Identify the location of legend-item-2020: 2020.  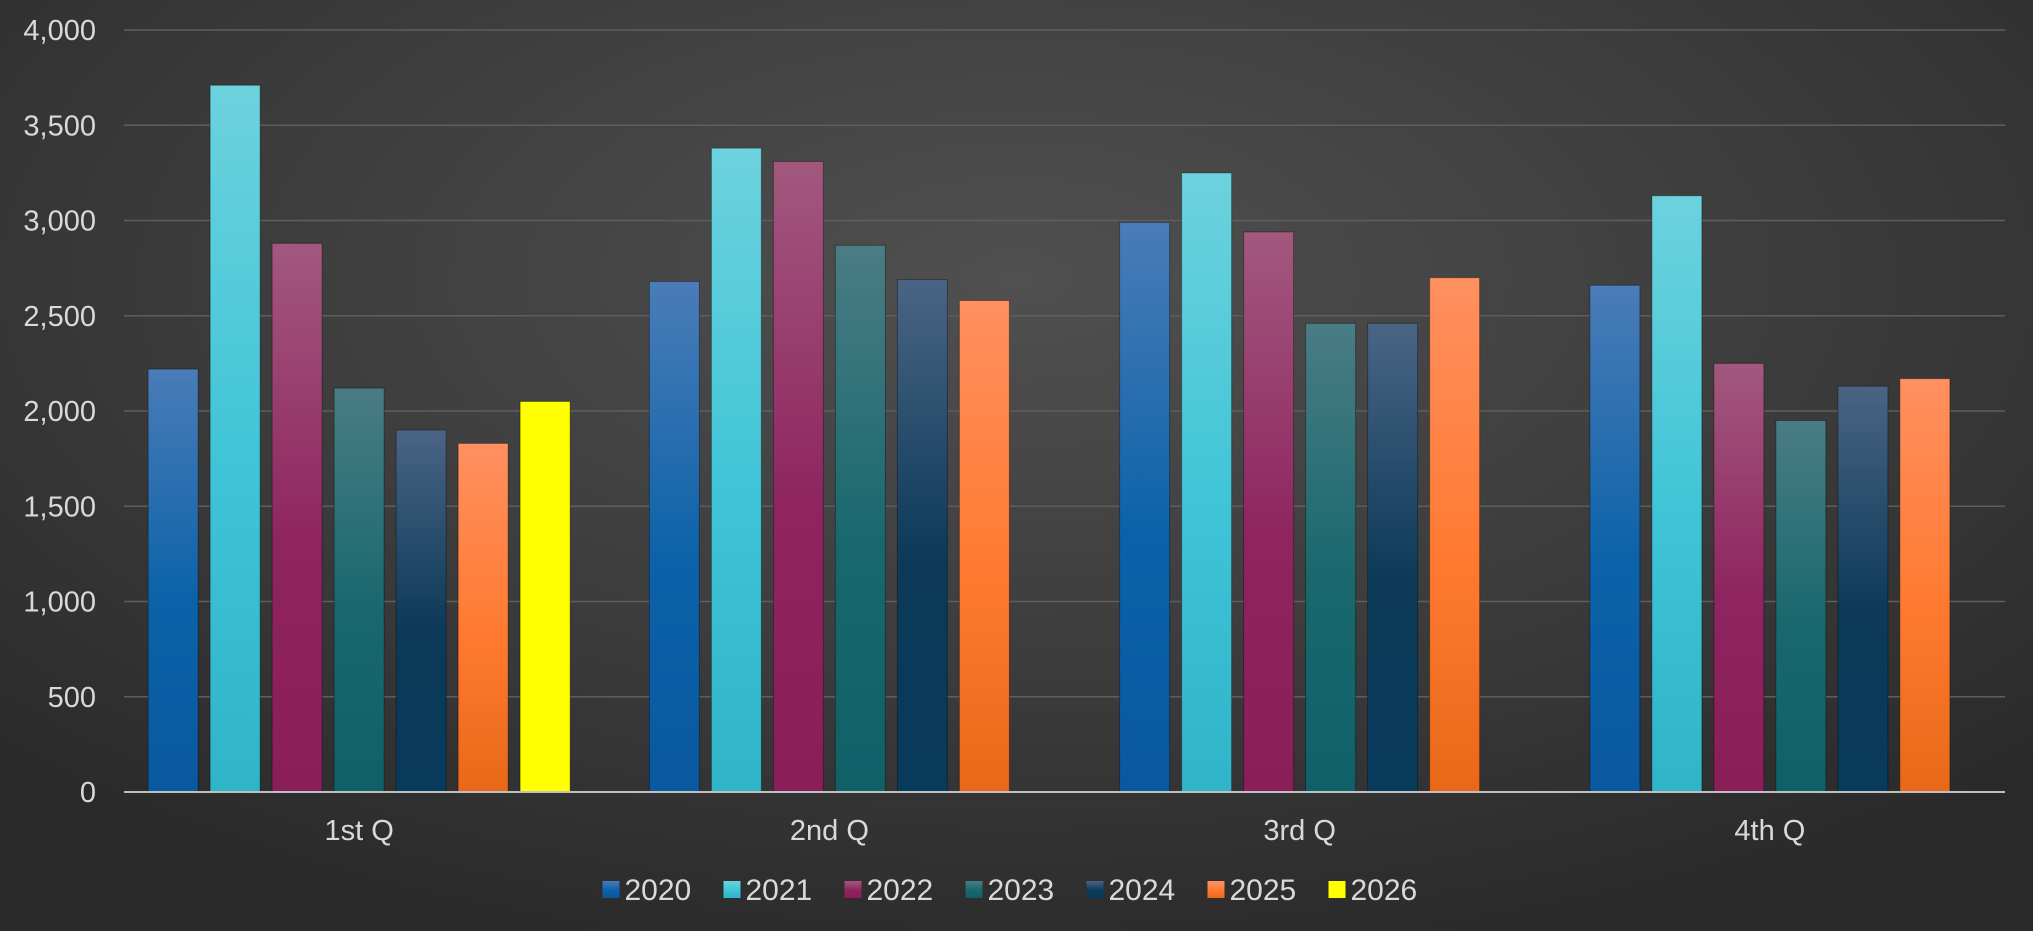
(647, 890).